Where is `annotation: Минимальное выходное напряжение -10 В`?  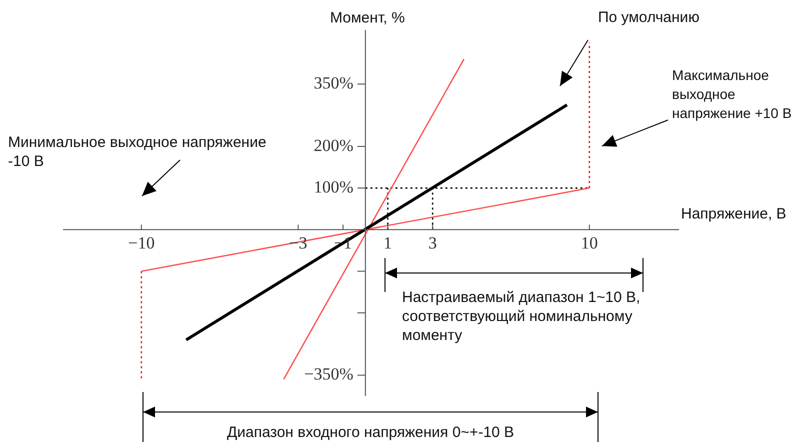
annotation: Минимальное выходное напряжение -10 В is located at coordinates (138, 152).